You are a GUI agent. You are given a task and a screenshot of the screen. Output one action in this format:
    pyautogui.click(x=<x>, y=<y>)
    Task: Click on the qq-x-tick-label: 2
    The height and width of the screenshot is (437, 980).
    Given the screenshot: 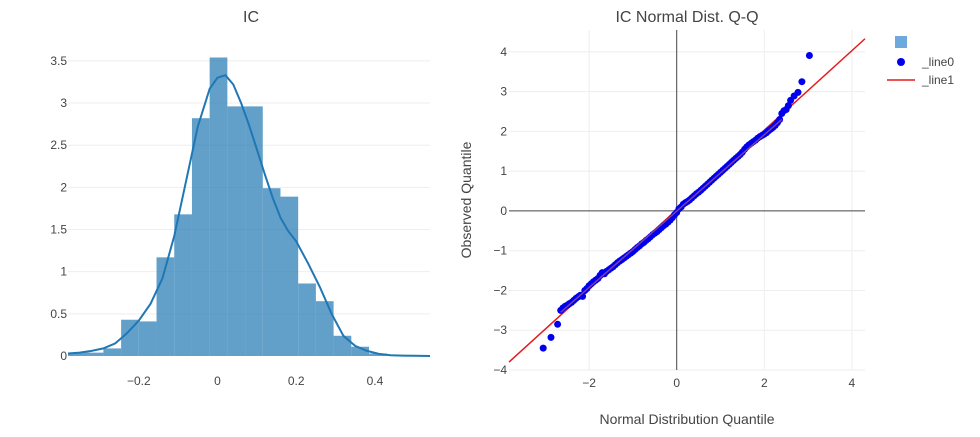 What is the action you would take?
    pyautogui.click(x=764, y=383)
    